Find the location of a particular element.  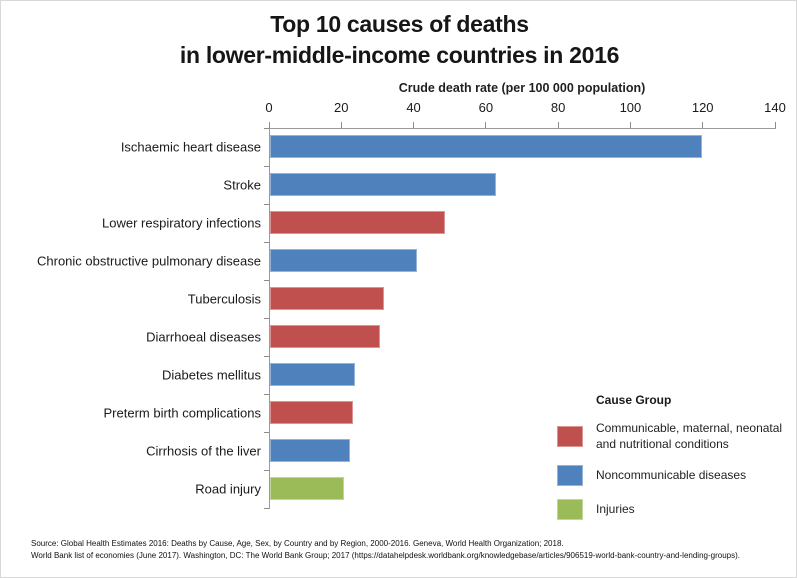

x-tick-label-60: 60 is located at coordinates (486, 107).